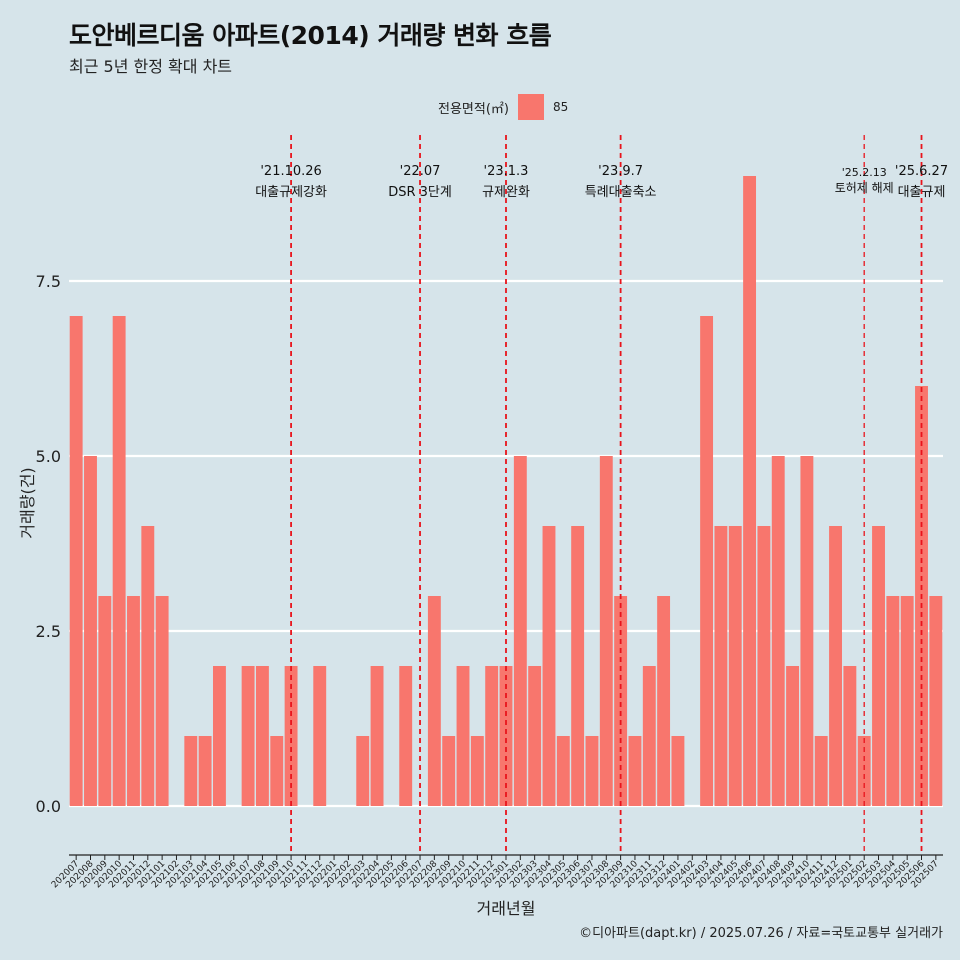 Image resolution: width=960 pixels, height=960 pixels. Describe the element at coordinates (48, 281) in the screenshot. I see `y-tick-label: 7.5` at that location.